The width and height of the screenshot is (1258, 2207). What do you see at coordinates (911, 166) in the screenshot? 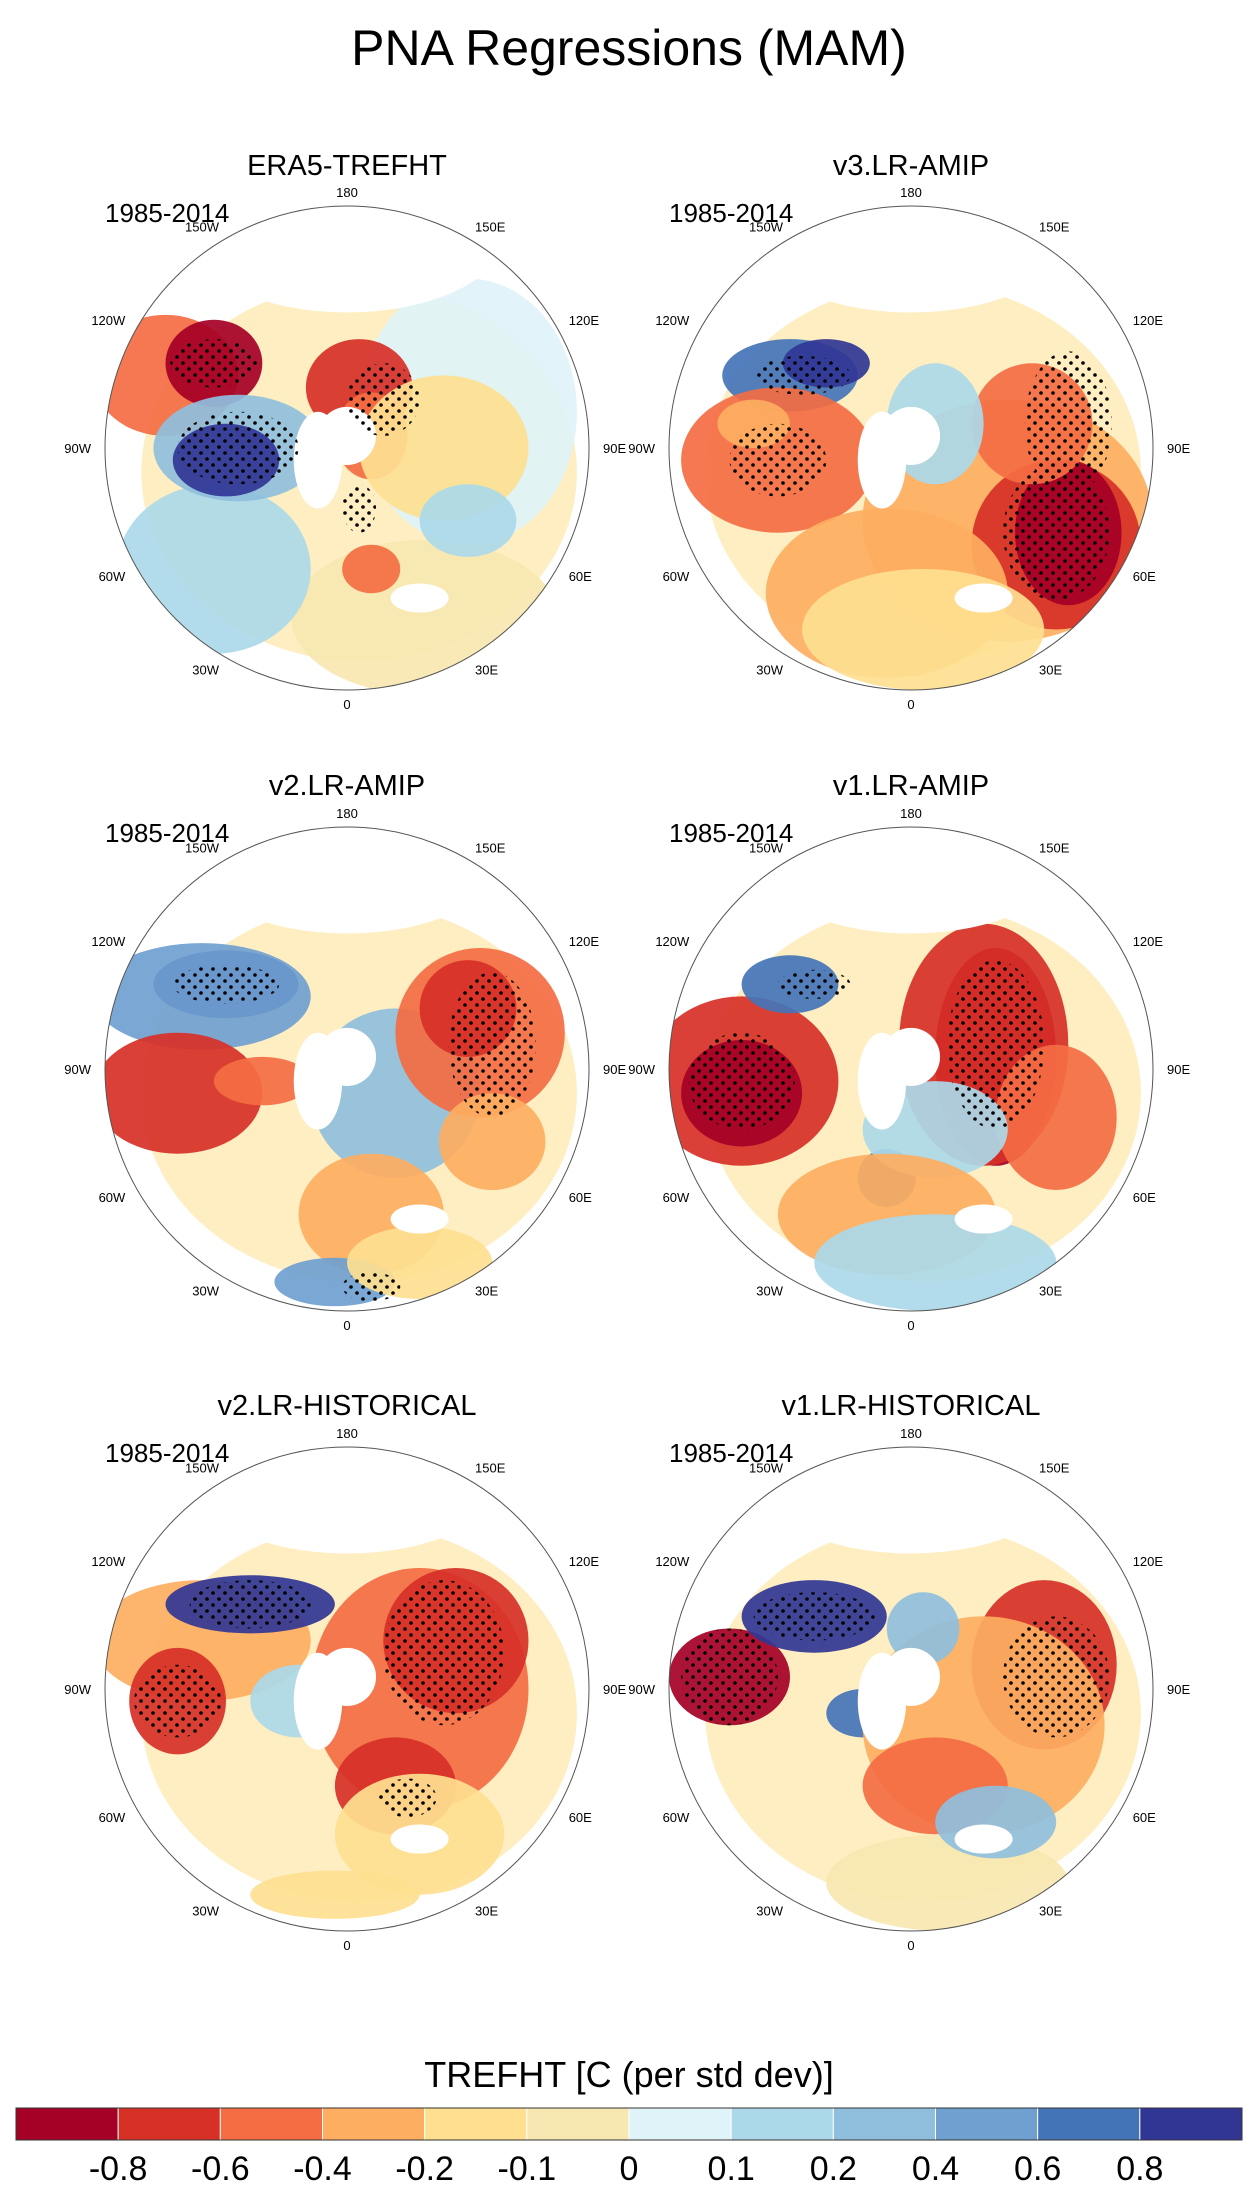
I see `panel-title: v3.LR-AMIP` at bounding box center [911, 166].